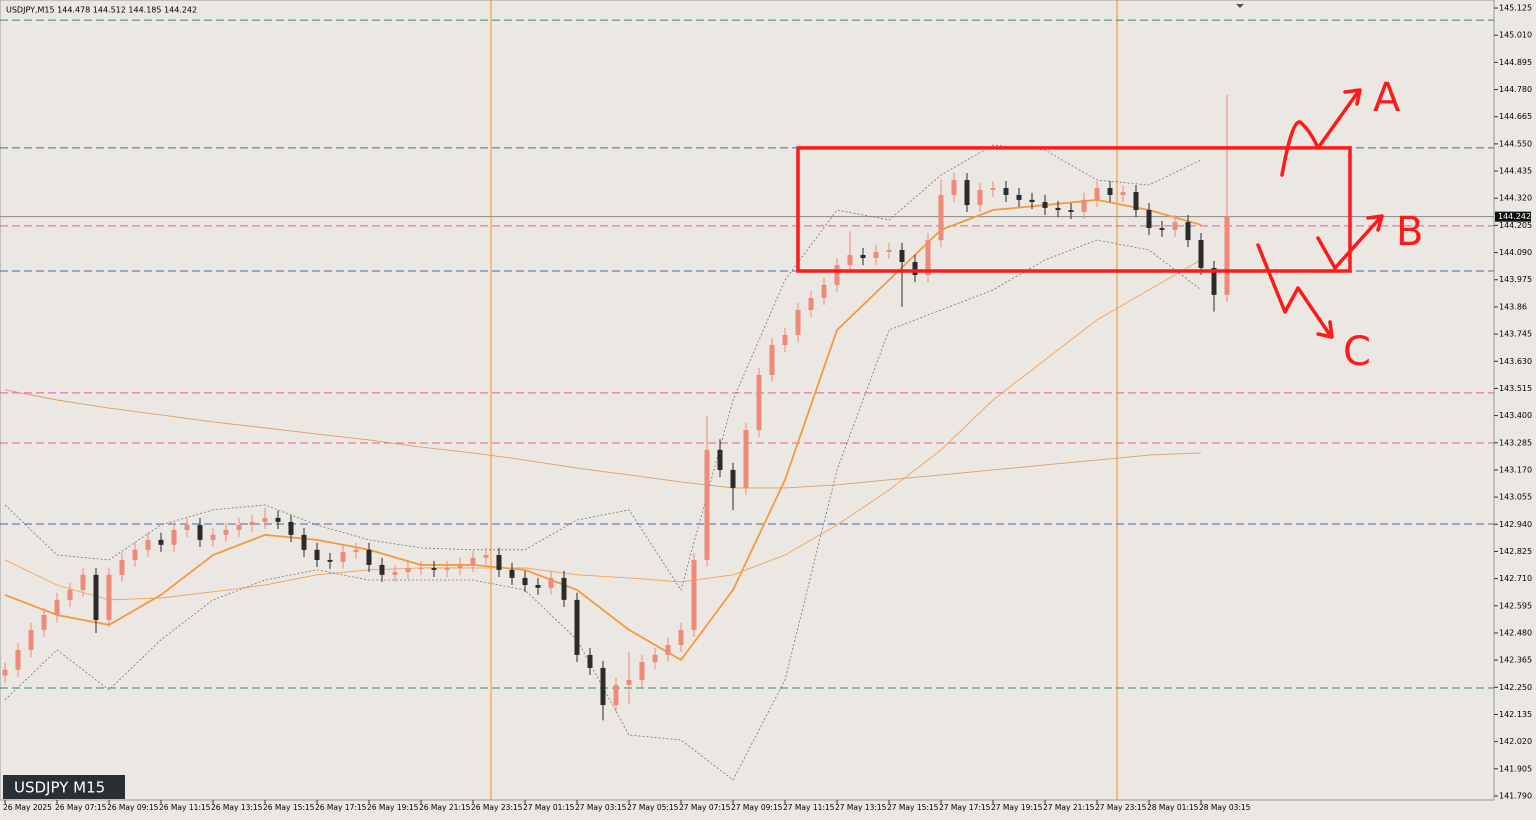 Image resolution: width=1536 pixels, height=820 pixels. What do you see at coordinates (59, 788) in the screenshot?
I see `badge: USDJPY M15` at bounding box center [59, 788].